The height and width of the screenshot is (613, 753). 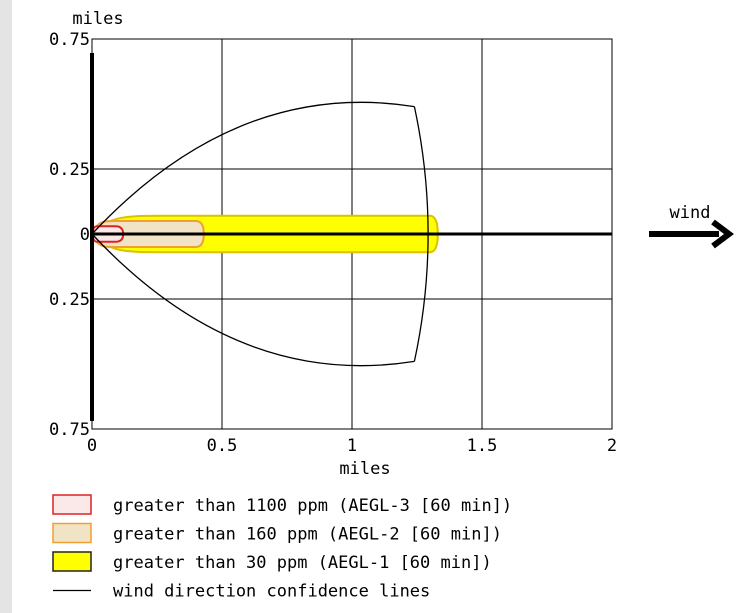 What do you see at coordinates (253, 168) in the screenshot?
I see `confidence-line-upper` at bounding box center [253, 168].